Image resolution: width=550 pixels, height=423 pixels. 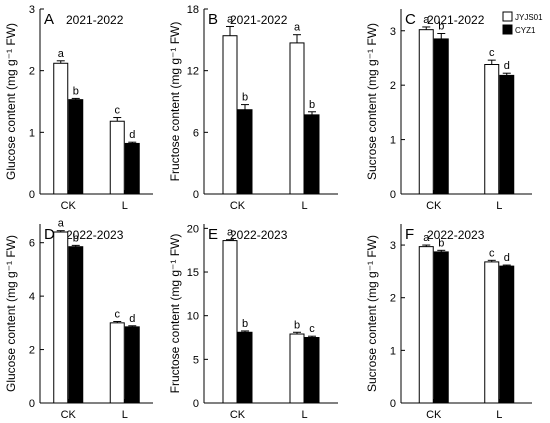 I want to click on y-tick-label: 5, so click(x=196, y=360).